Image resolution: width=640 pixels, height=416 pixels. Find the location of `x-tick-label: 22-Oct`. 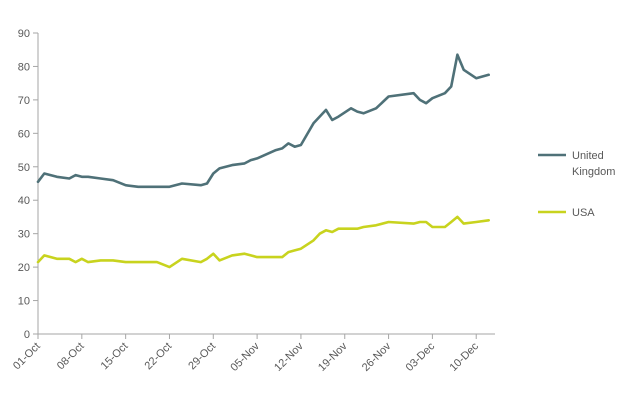

x-tick-label: 22-Oct is located at coordinates (158, 356).